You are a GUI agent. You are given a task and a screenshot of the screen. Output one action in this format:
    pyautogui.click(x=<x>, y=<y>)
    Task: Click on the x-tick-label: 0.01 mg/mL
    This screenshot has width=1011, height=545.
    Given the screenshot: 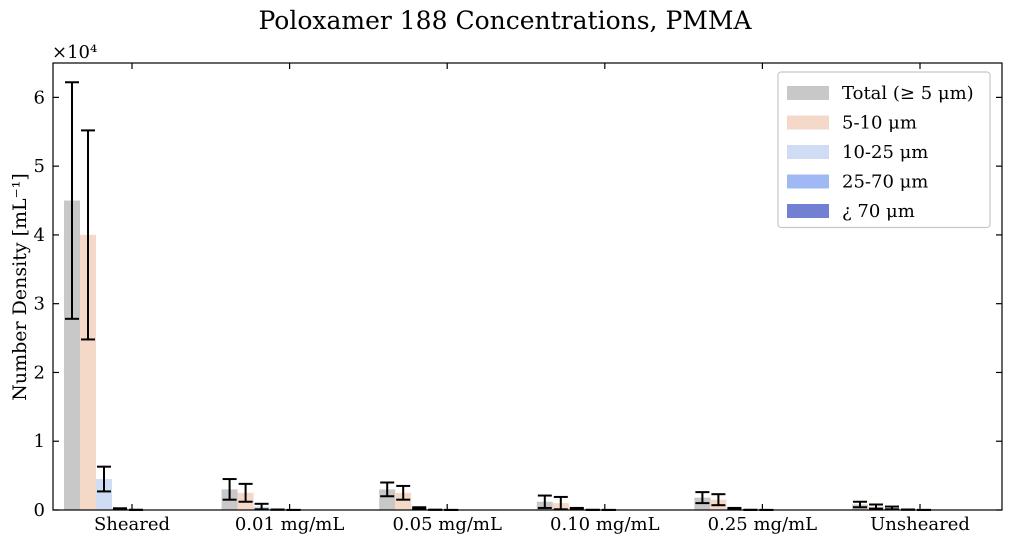 What is the action you would take?
    pyautogui.click(x=290, y=524)
    